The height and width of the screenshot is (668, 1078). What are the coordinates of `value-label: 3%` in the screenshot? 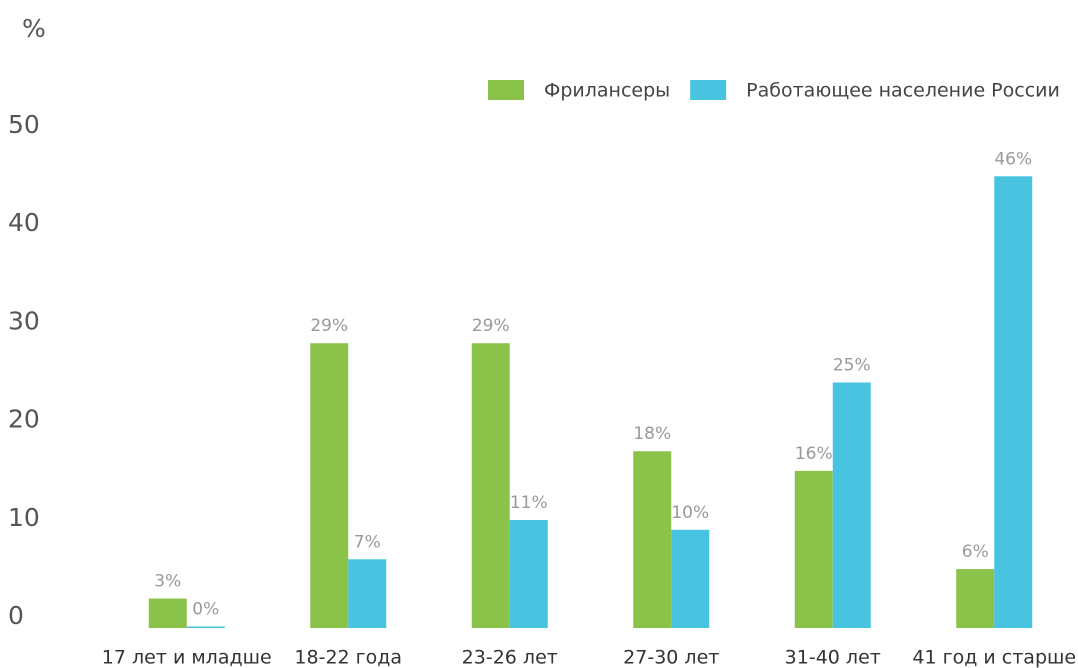 It's located at (167, 582).